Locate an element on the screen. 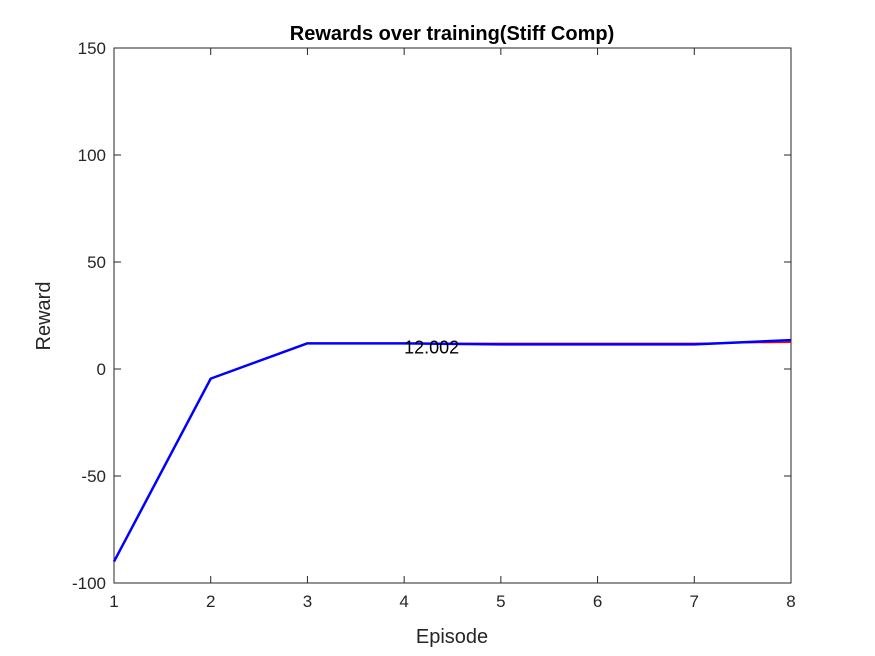 The height and width of the screenshot is (656, 875). y-tick-label: -50 is located at coordinates (93, 476).